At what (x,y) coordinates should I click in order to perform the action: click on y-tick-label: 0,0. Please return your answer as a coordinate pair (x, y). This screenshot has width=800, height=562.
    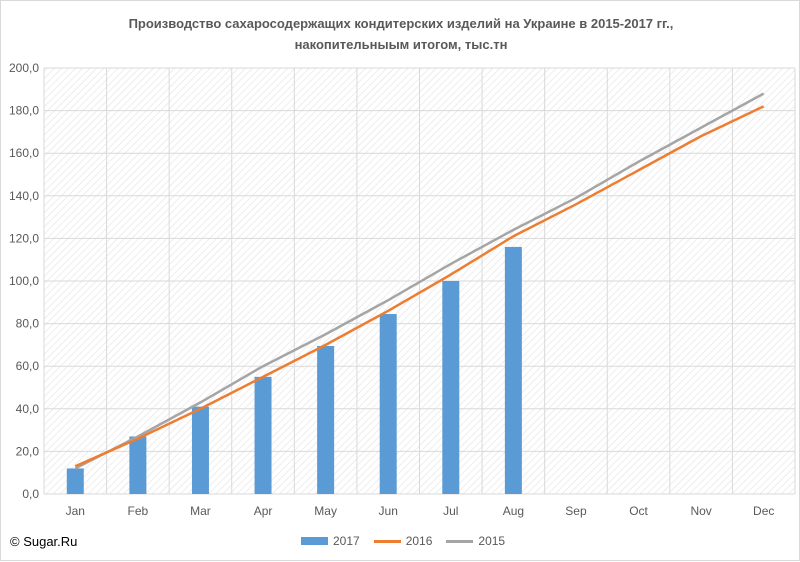
    Looking at the image, I should click on (30, 494).